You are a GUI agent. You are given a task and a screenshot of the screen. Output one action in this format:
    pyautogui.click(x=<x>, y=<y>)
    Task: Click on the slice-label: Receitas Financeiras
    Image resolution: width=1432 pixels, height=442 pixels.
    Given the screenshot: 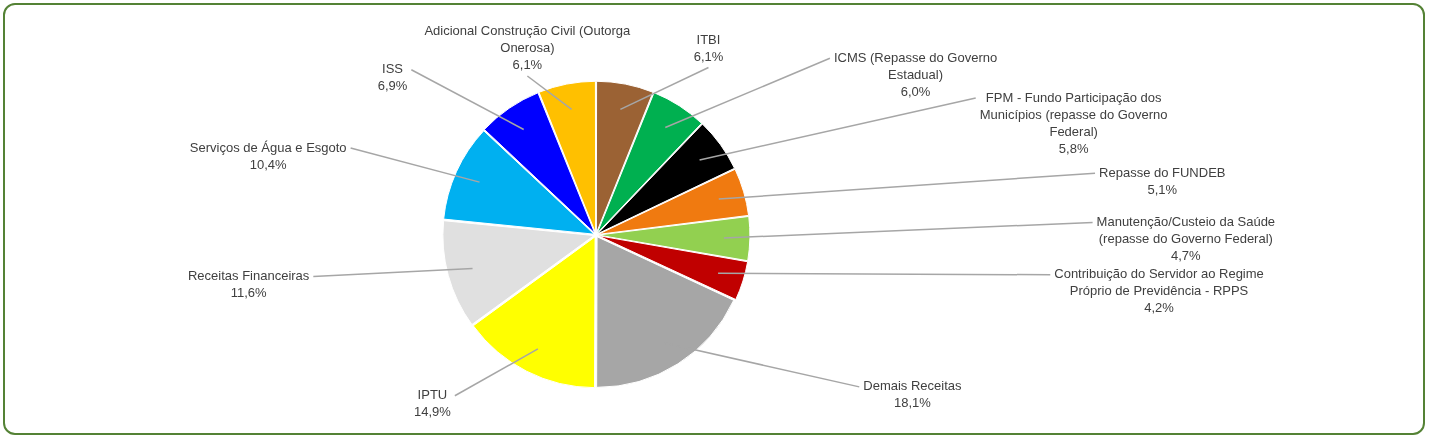 What is the action you would take?
    pyautogui.click(x=248, y=275)
    